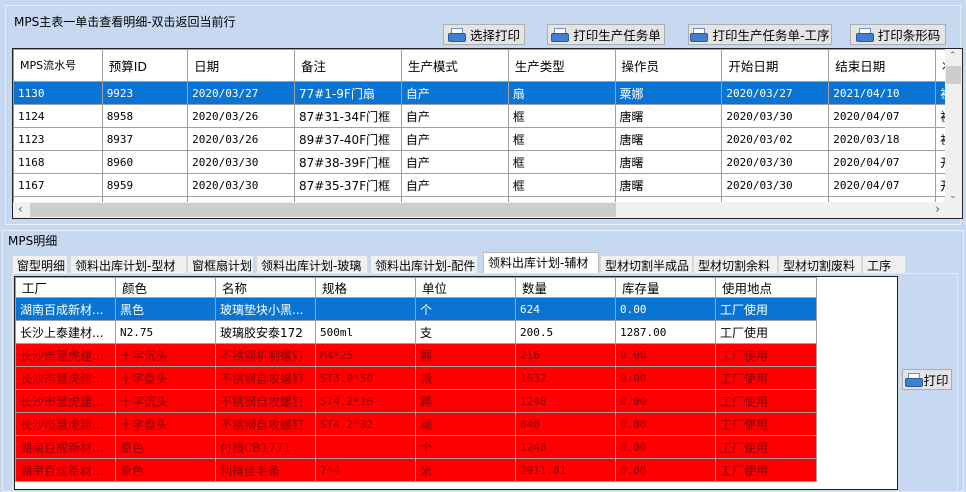  Describe the element at coordinates (565, 287) in the screenshot. I see `column-header: 数量` at that location.